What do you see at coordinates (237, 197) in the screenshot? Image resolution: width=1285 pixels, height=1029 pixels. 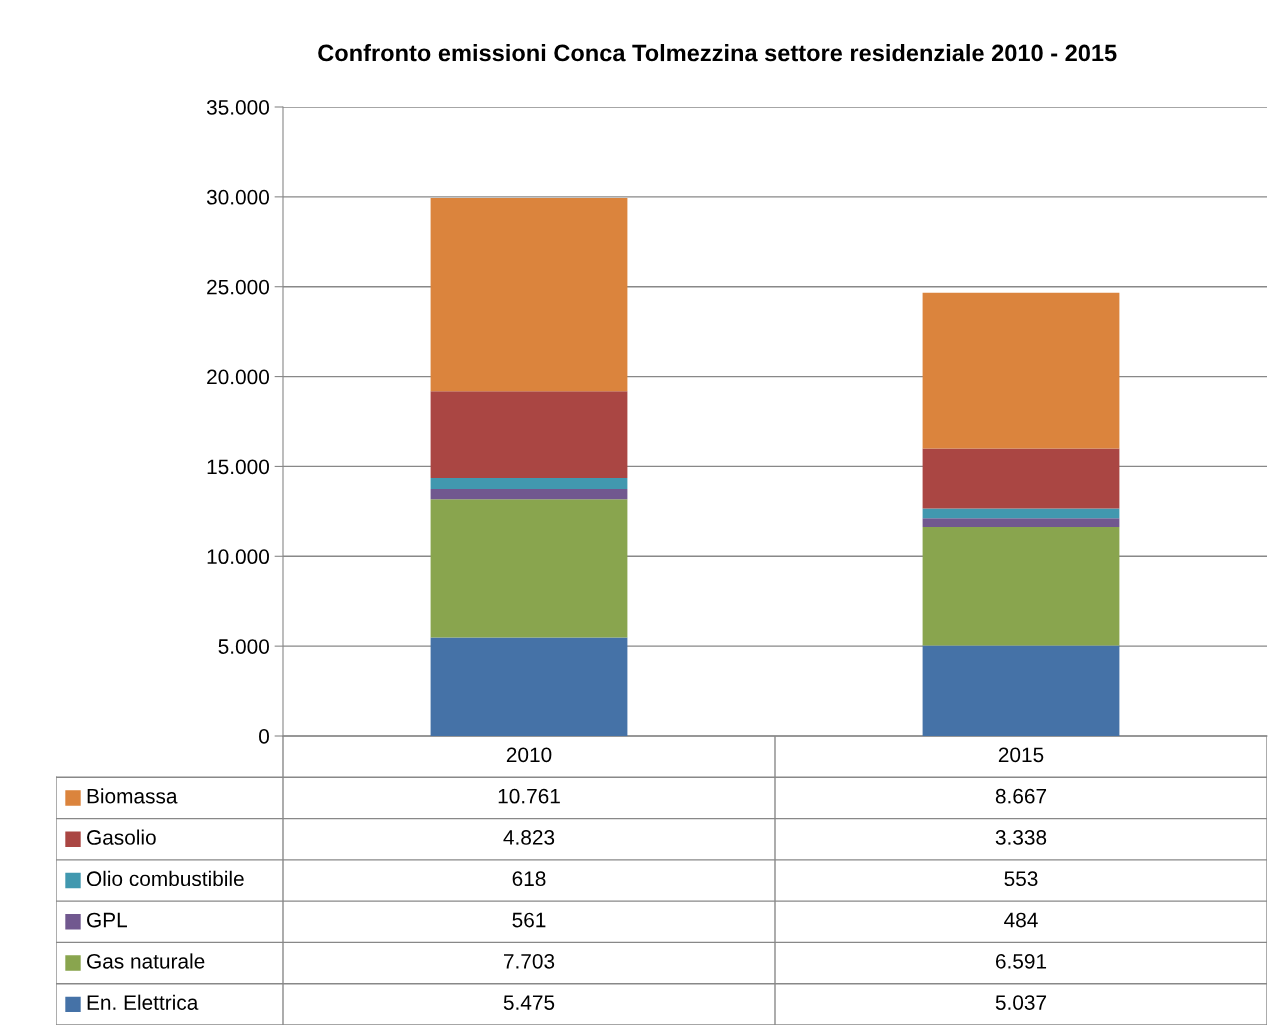 I see `y-tick-label: 30.000` at bounding box center [237, 197].